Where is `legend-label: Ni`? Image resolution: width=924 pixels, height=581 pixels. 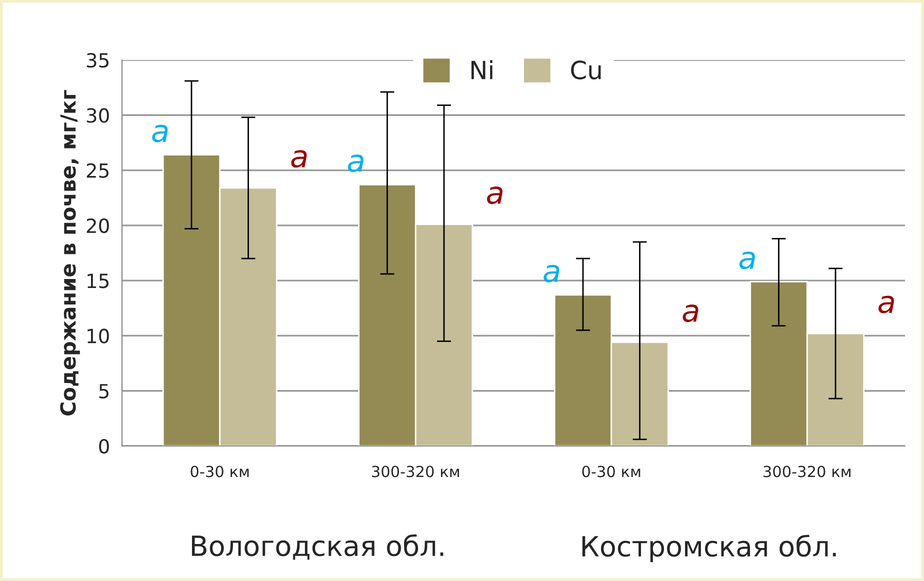
legend-label: Ni is located at coordinates (481, 70).